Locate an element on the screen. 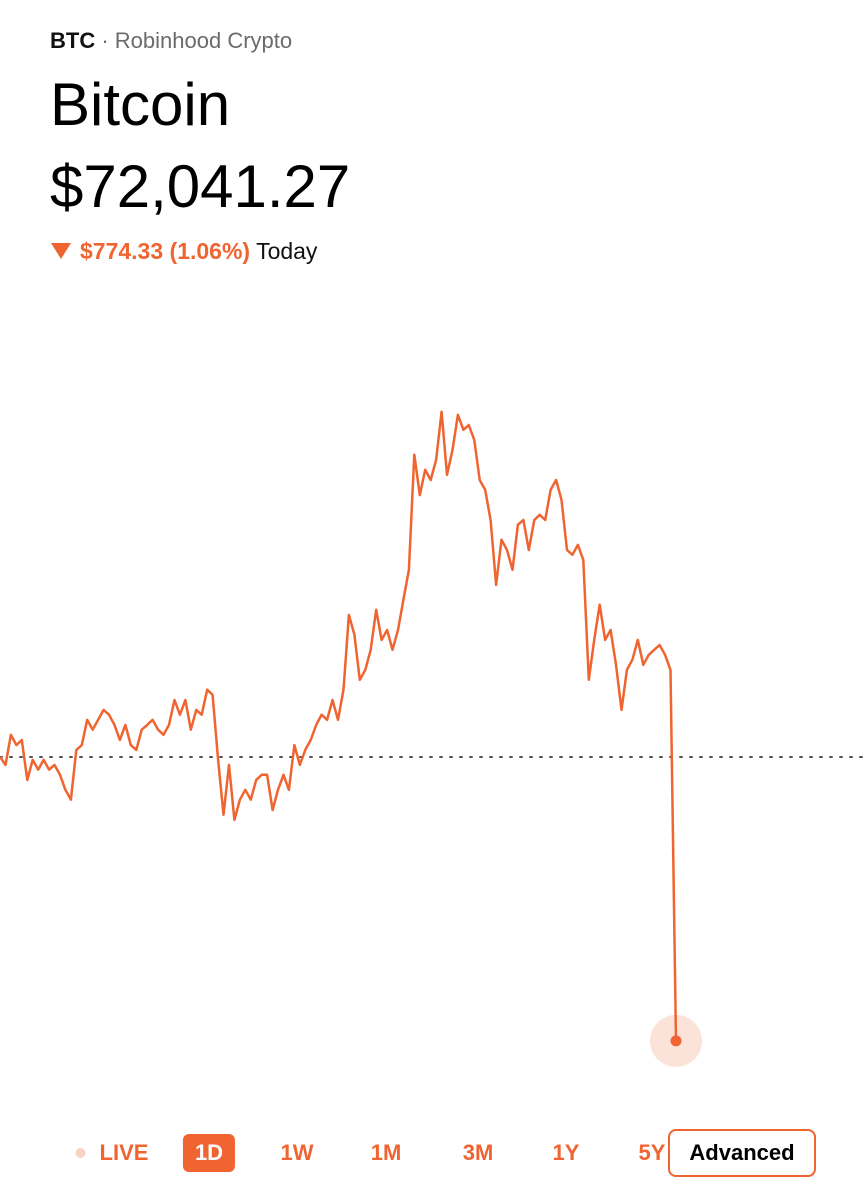 This screenshot has width=866, height=1200. range-label: 1M is located at coordinates (386, 1152).